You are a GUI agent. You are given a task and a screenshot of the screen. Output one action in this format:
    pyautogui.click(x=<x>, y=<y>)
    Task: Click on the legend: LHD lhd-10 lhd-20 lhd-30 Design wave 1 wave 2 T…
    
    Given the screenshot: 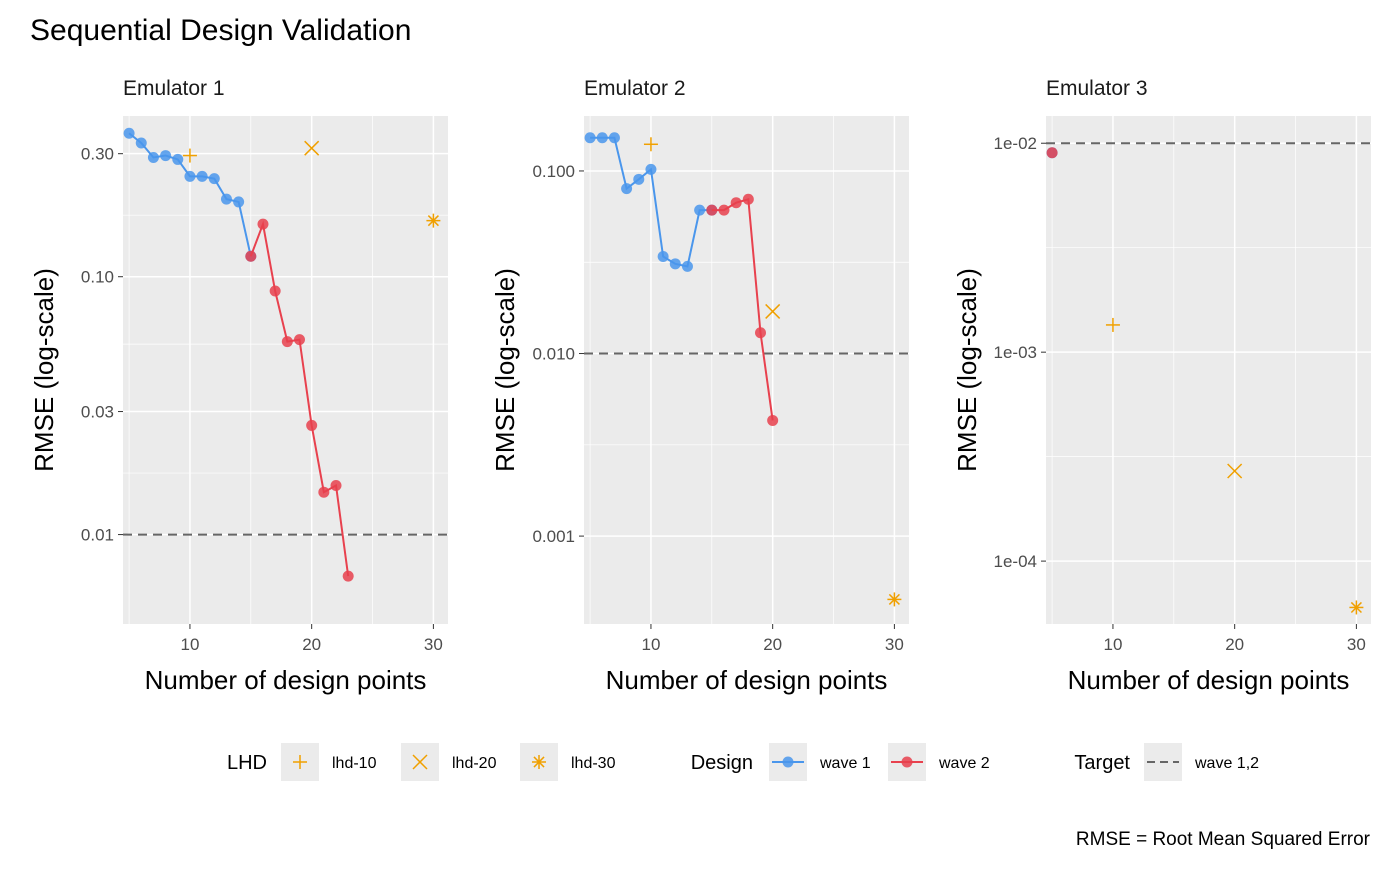 What is the action you would take?
    pyautogui.click(x=743, y=762)
    